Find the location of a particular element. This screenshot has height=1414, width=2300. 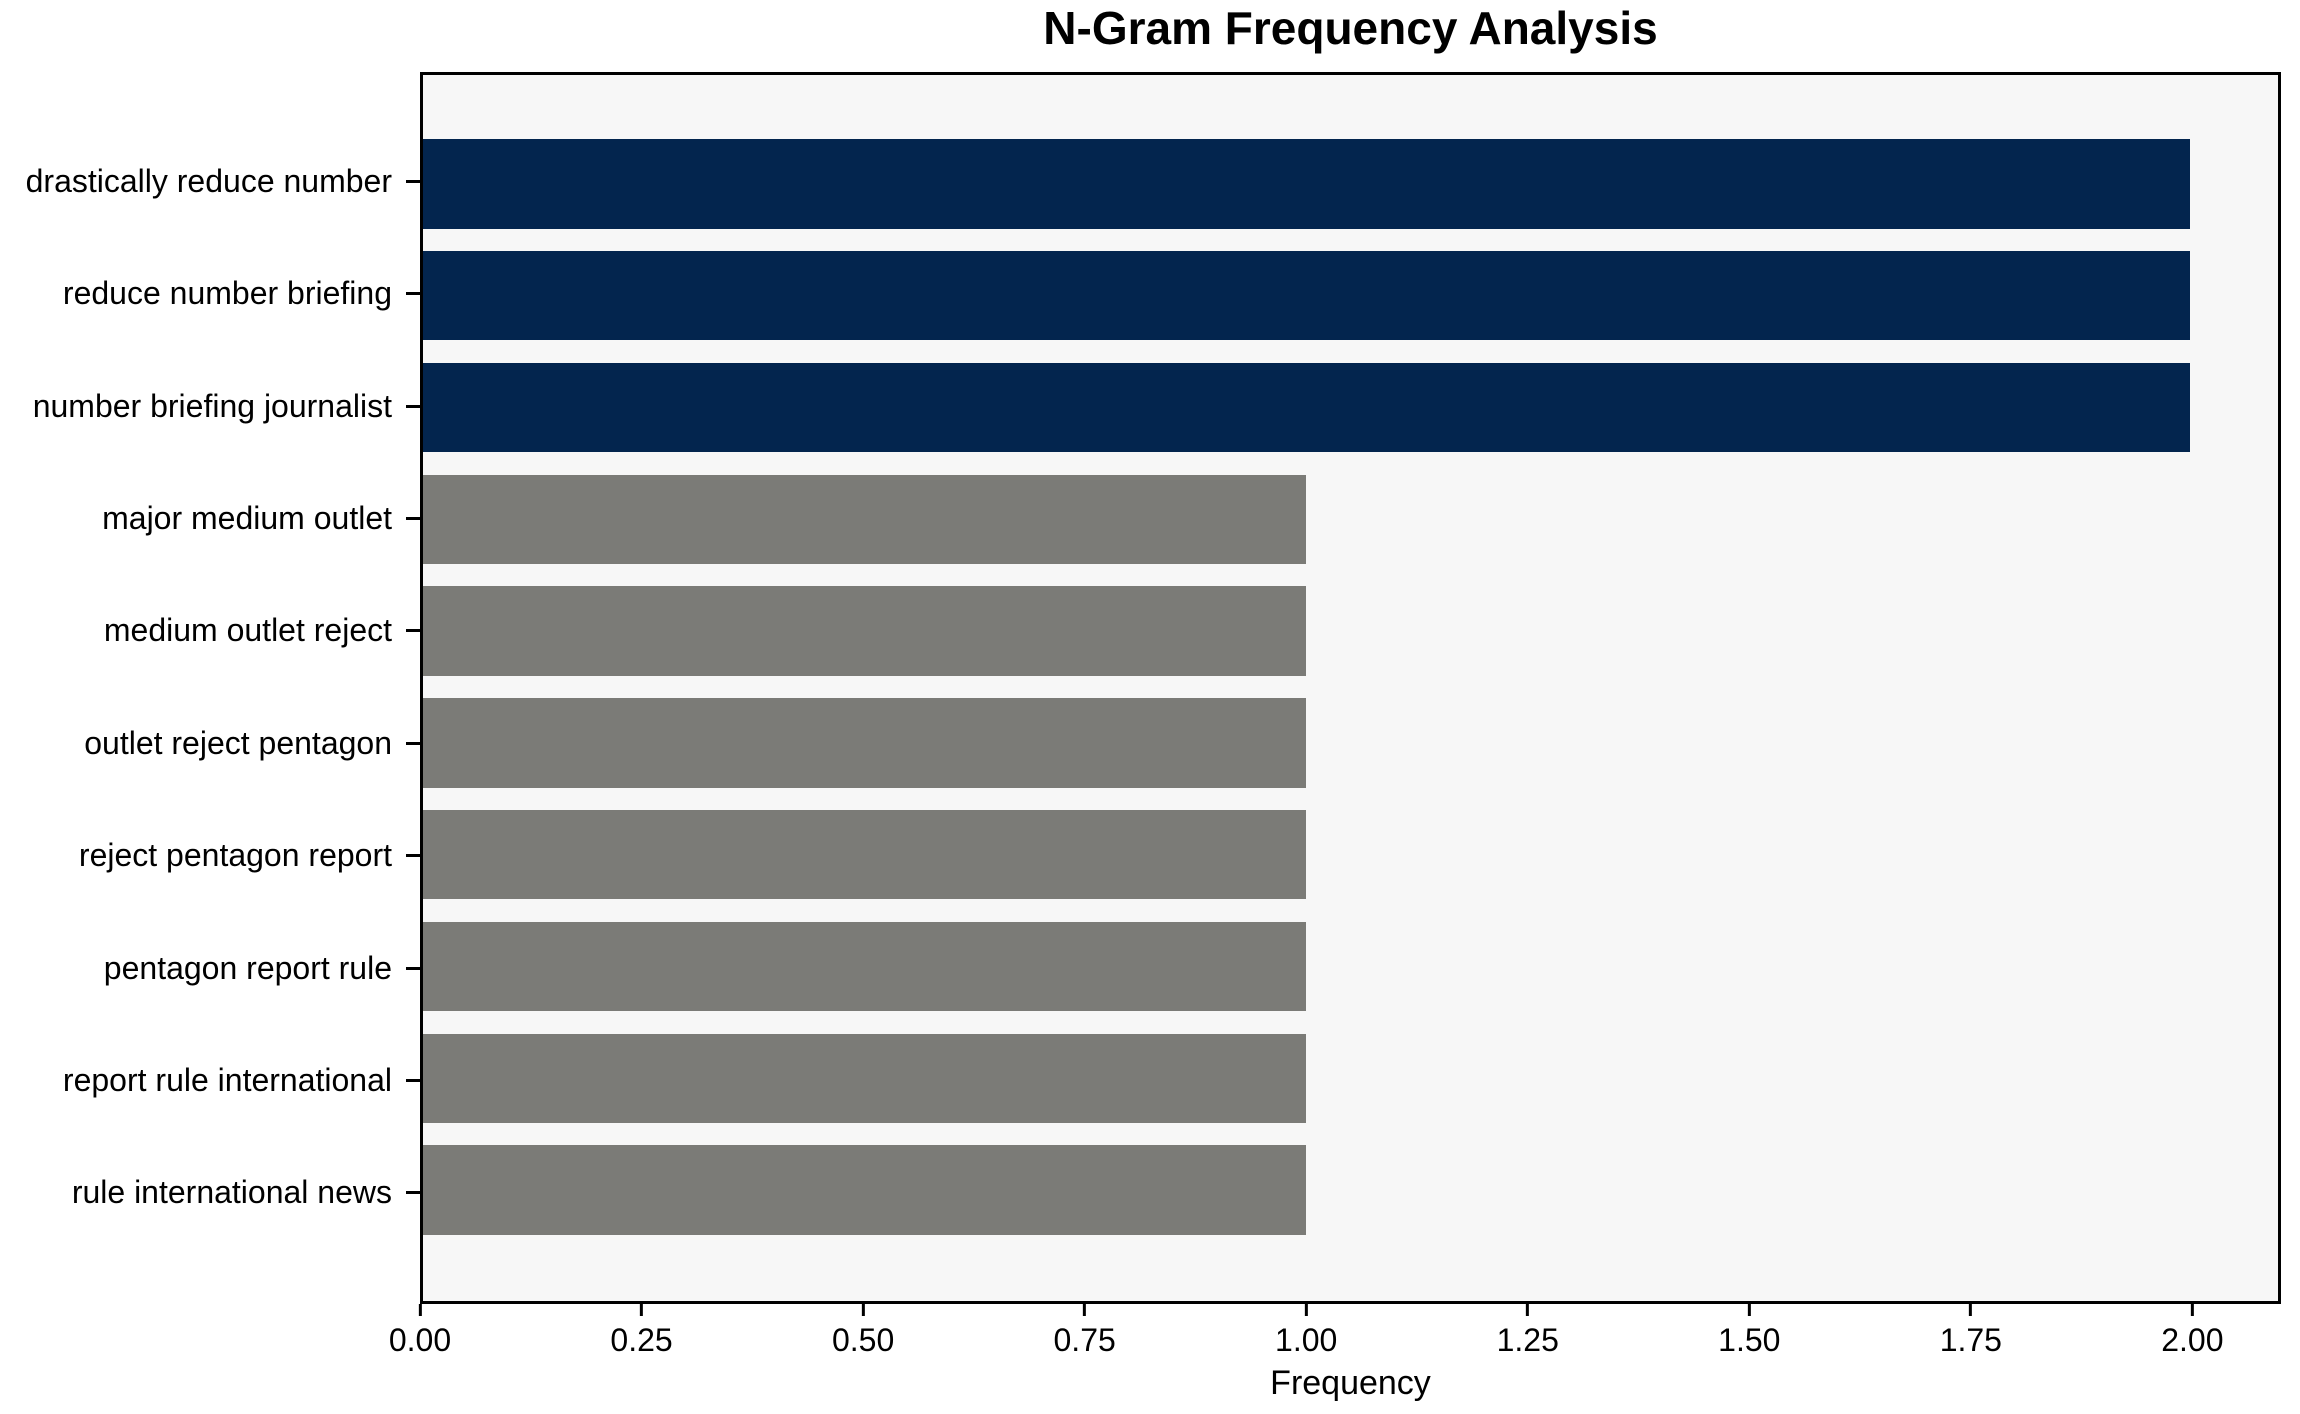

y-axis-row: rule international news is located at coordinates (210, 1193).